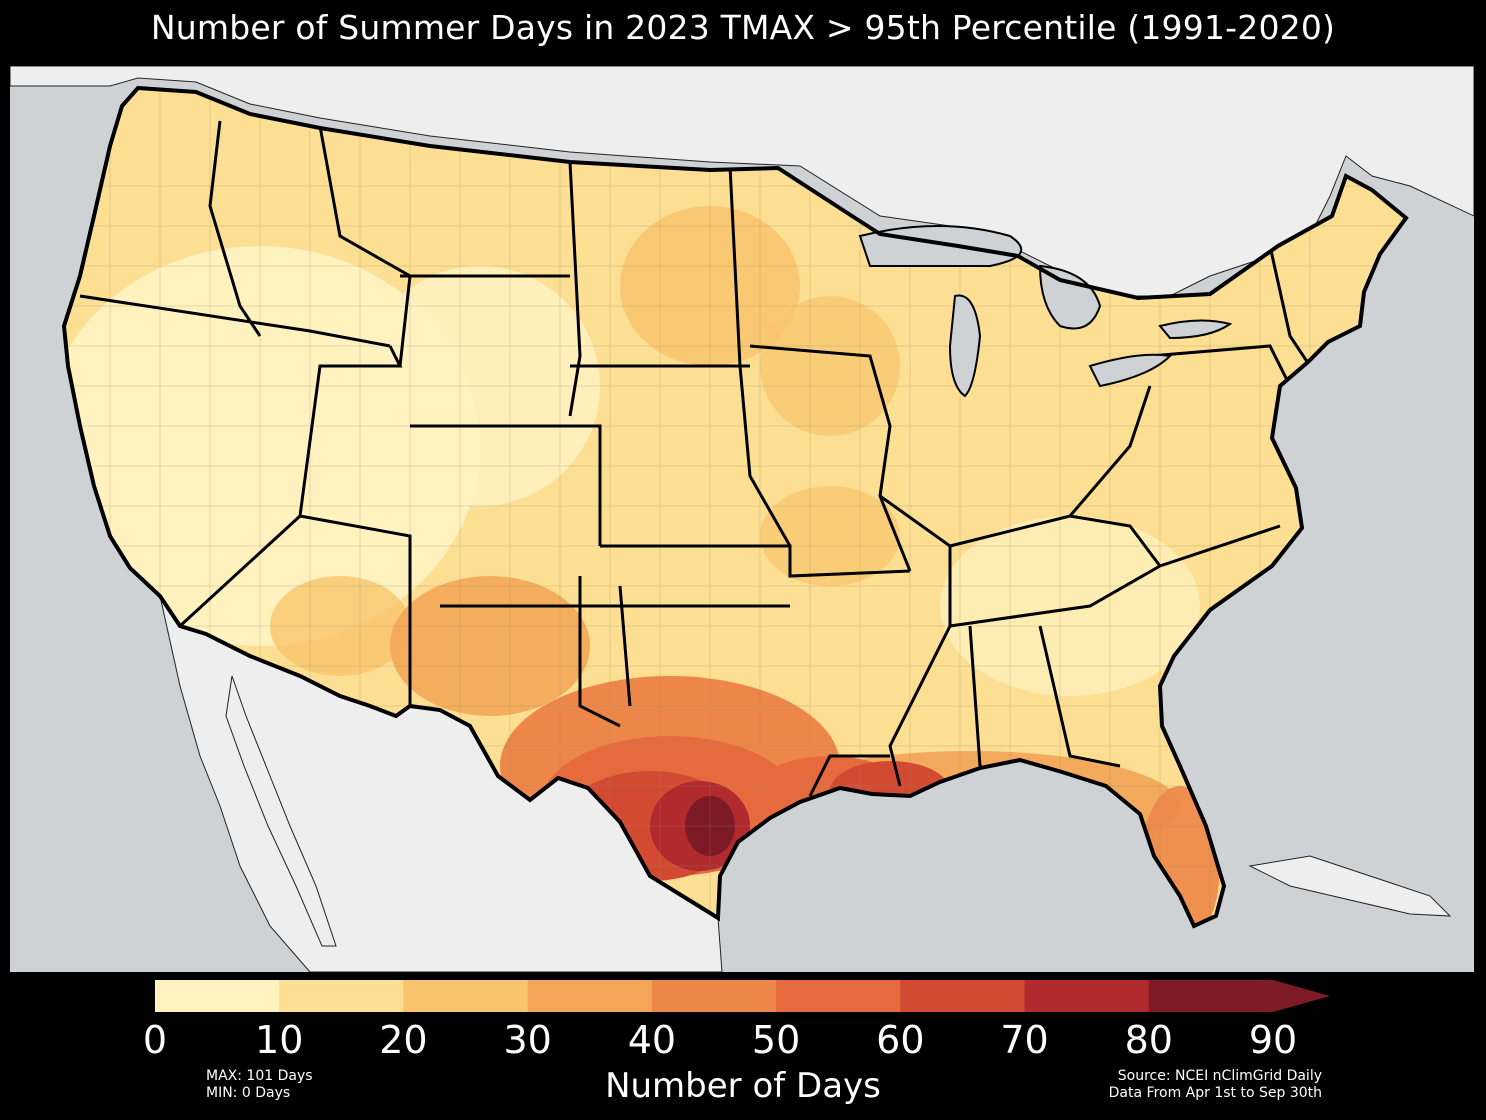 Image resolution: width=1486 pixels, height=1120 pixels. What do you see at coordinates (1273, 1040) in the screenshot?
I see `colorbar-tick-90: 90` at bounding box center [1273, 1040].